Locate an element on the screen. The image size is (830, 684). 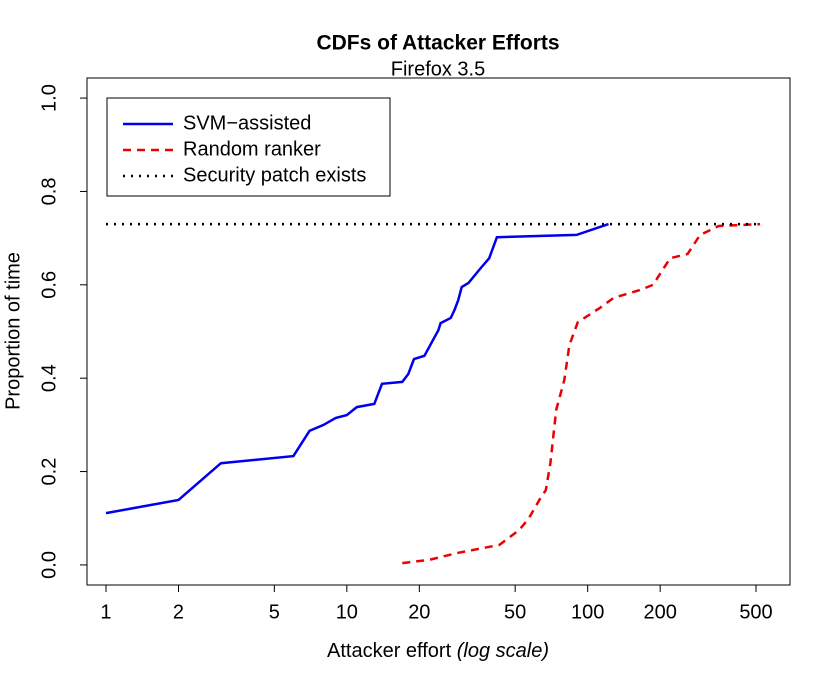
y-tick-label: 0.6 is located at coordinates (49, 285).